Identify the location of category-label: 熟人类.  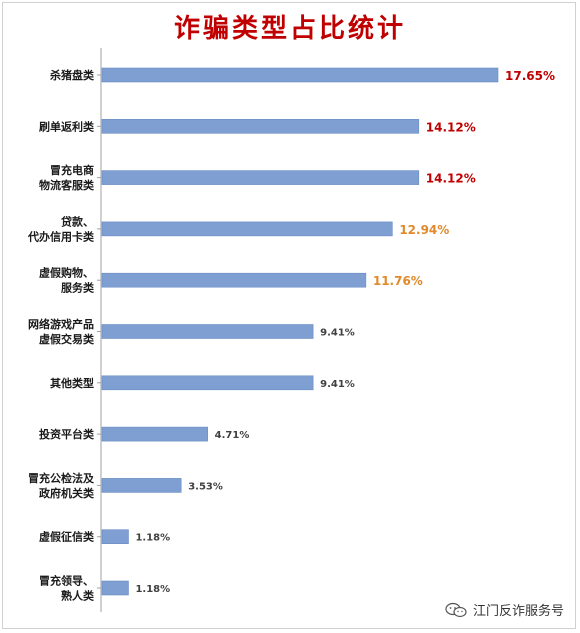
(78, 596).